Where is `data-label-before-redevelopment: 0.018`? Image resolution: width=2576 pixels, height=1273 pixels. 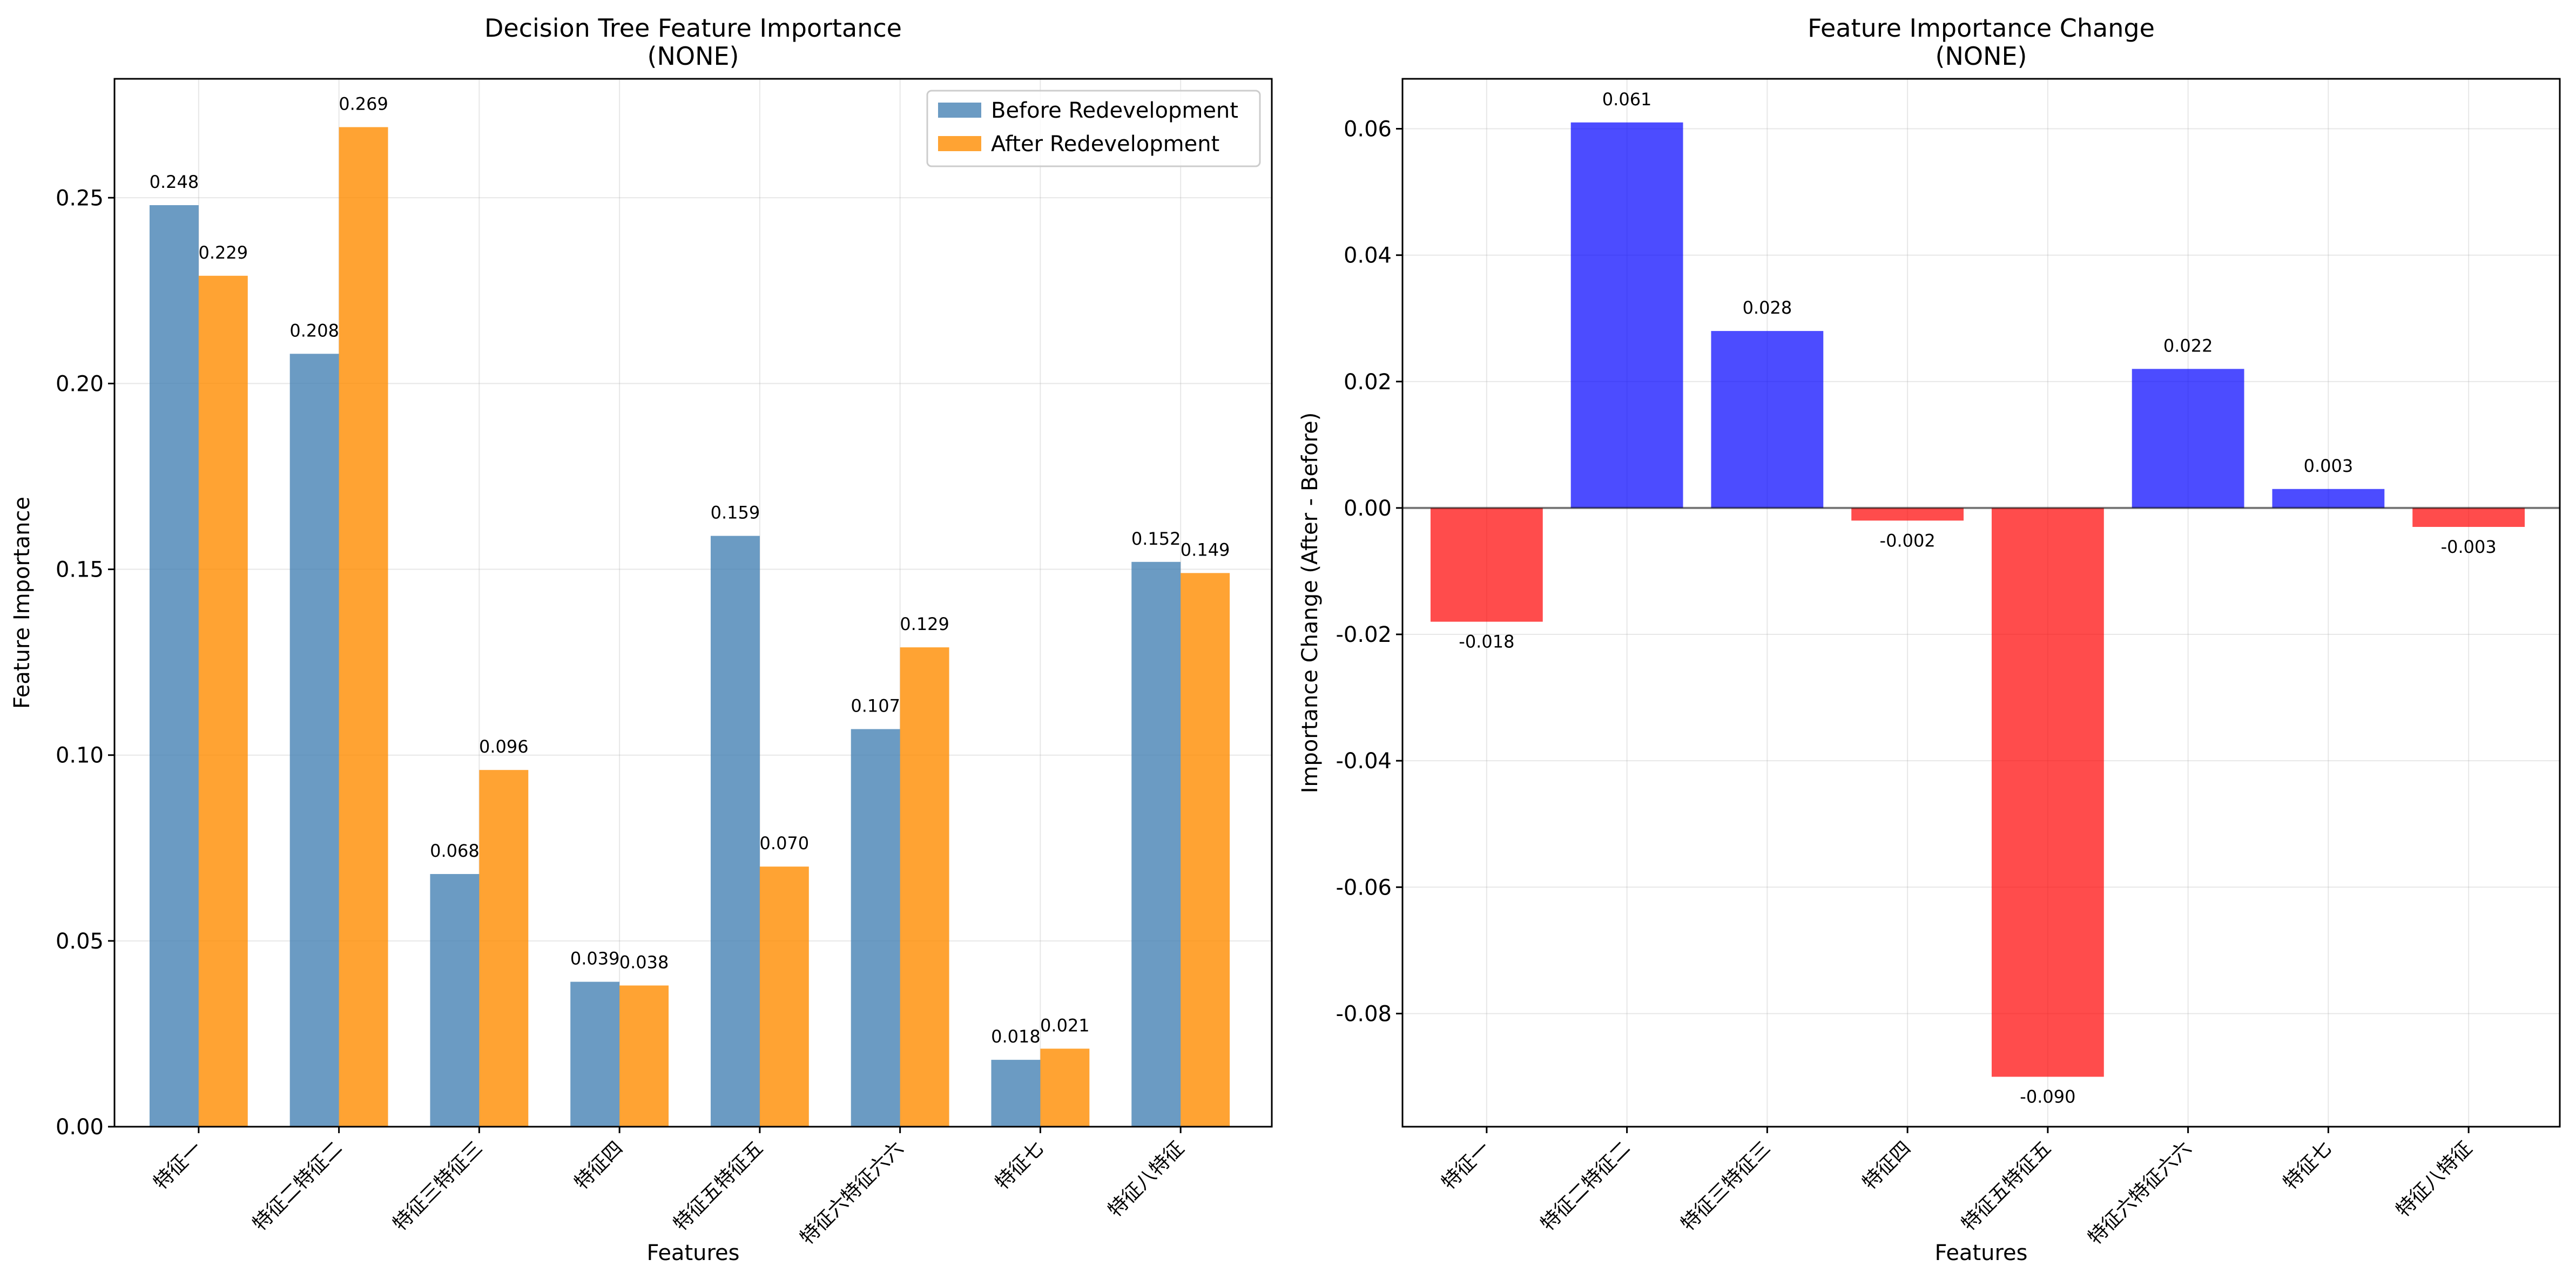
data-label-before-redevelopment: 0.018 is located at coordinates (1016, 1036).